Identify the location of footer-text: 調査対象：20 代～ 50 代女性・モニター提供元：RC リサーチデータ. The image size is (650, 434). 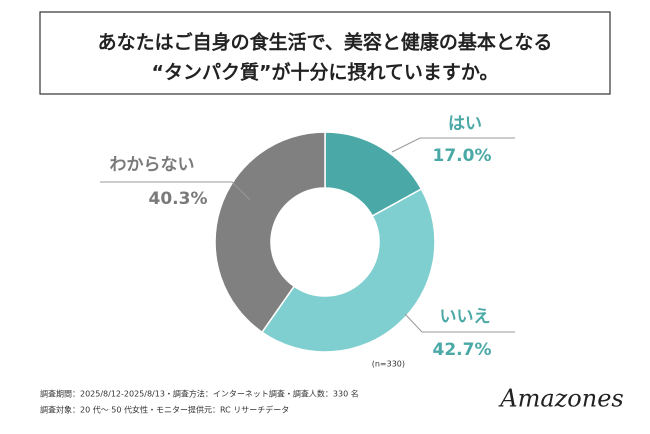
(164, 410).